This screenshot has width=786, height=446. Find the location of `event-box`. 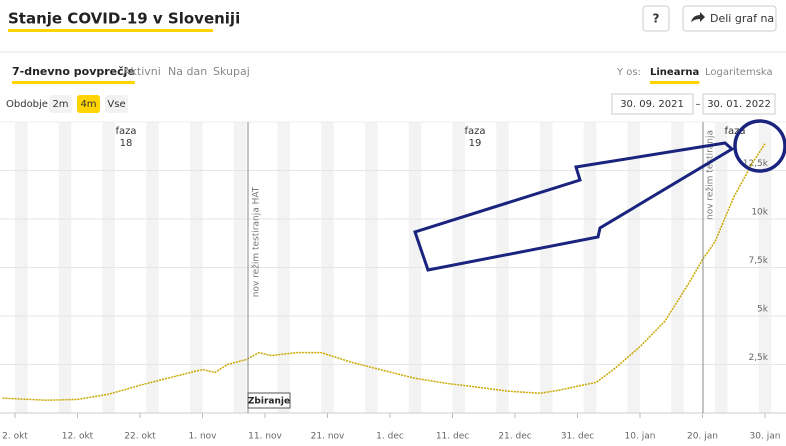

event-box is located at coordinates (269, 400).